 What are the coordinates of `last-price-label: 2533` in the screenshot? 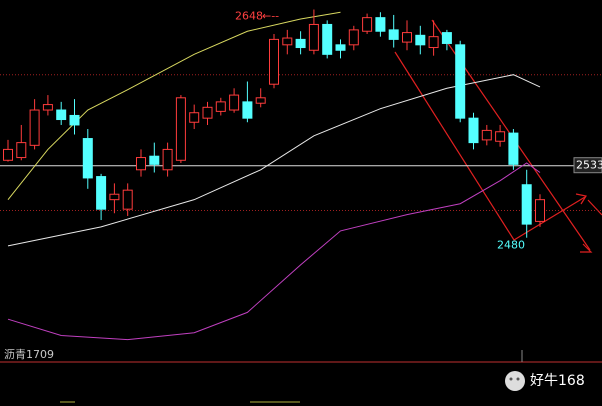 It's located at (589, 165).